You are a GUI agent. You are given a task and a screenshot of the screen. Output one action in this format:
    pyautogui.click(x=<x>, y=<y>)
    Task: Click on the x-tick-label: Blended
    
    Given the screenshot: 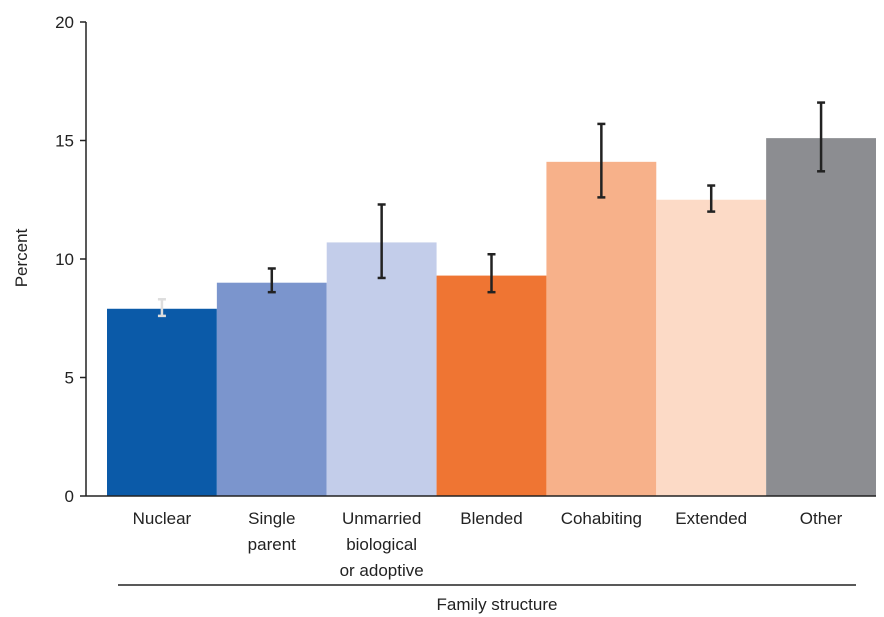 What is the action you would take?
    pyautogui.click(x=491, y=518)
    